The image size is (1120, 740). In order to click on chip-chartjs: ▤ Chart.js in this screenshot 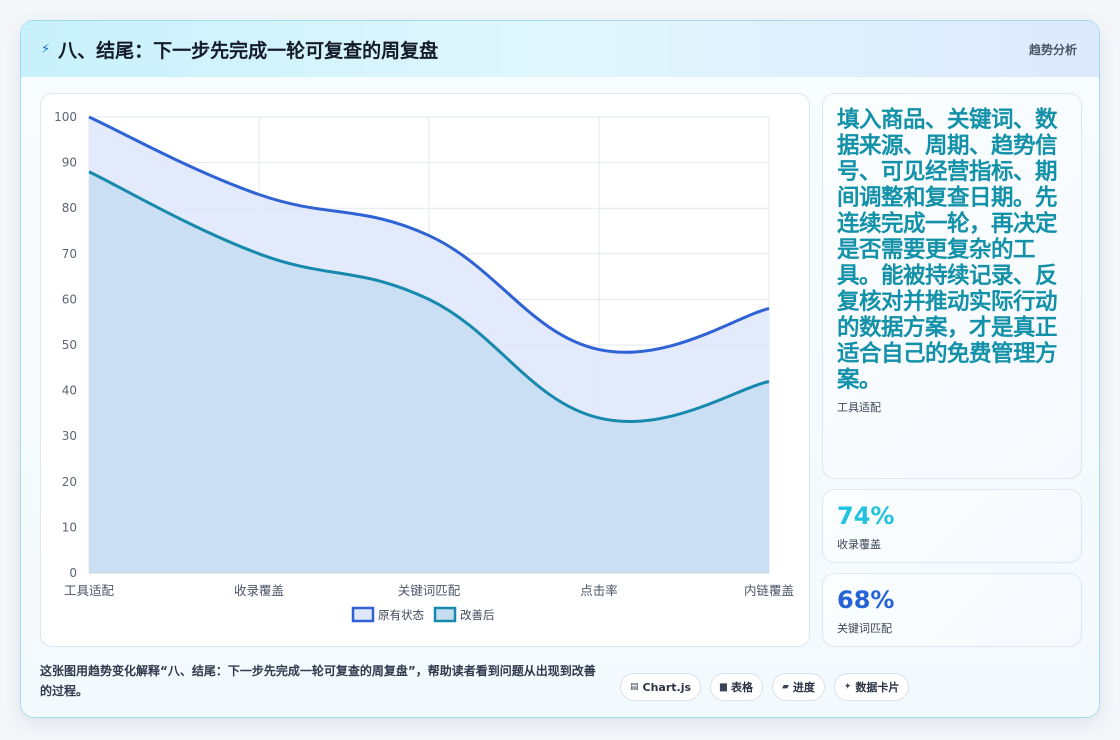, I will do `click(661, 687)`.